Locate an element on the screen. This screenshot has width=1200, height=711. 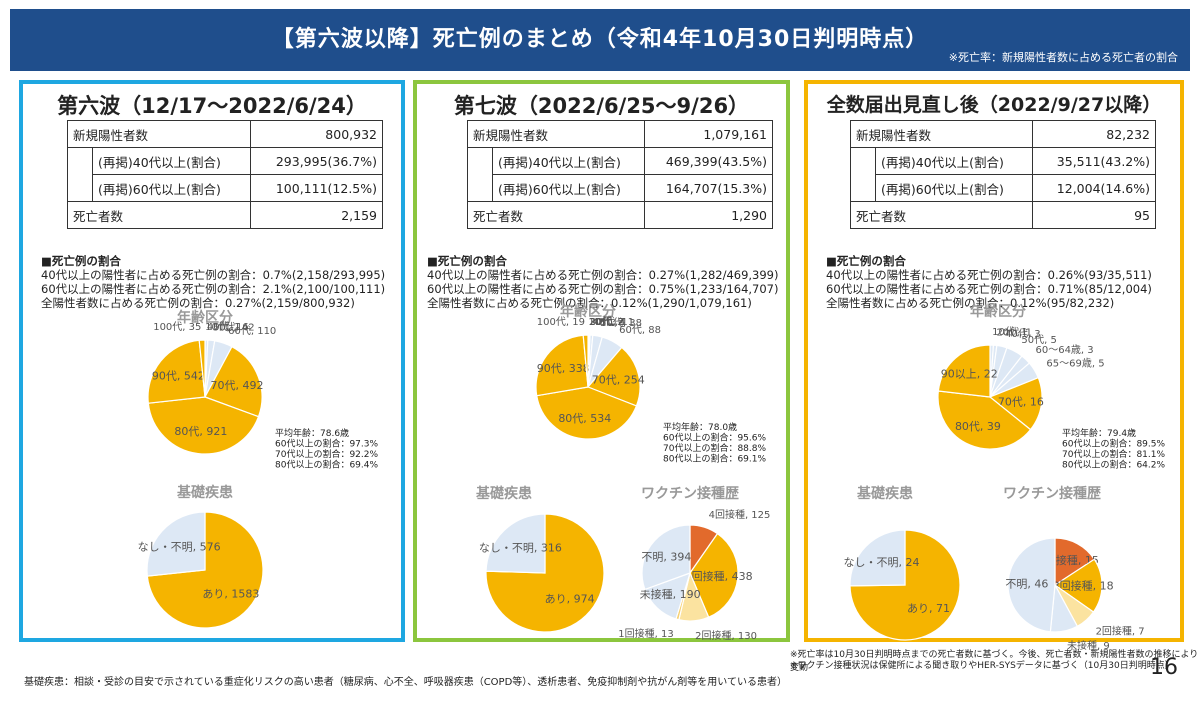
page-number: 16 is located at coordinates (1164, 667).